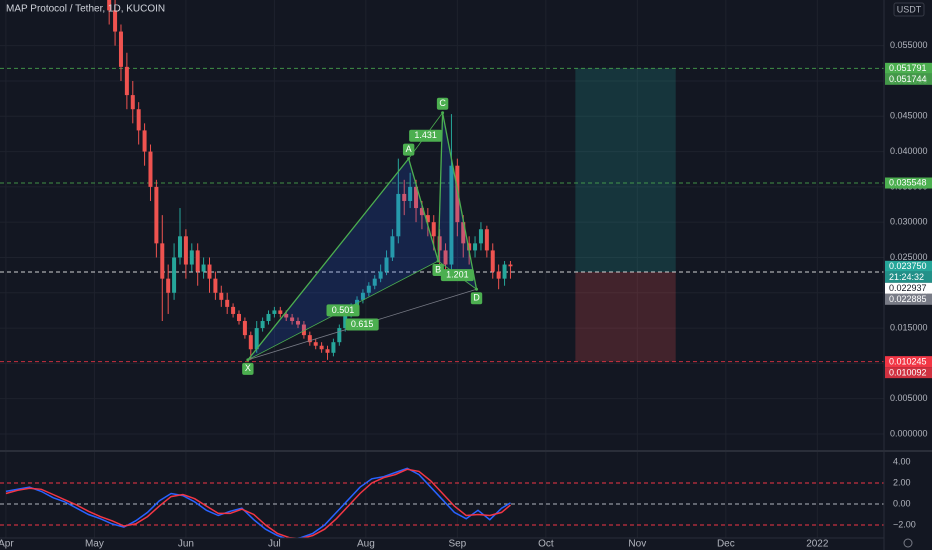  Describe the element at coordinates (906, 277) in the screenshot. I see `price-badge-sub-label: 21:24:32` at that location.